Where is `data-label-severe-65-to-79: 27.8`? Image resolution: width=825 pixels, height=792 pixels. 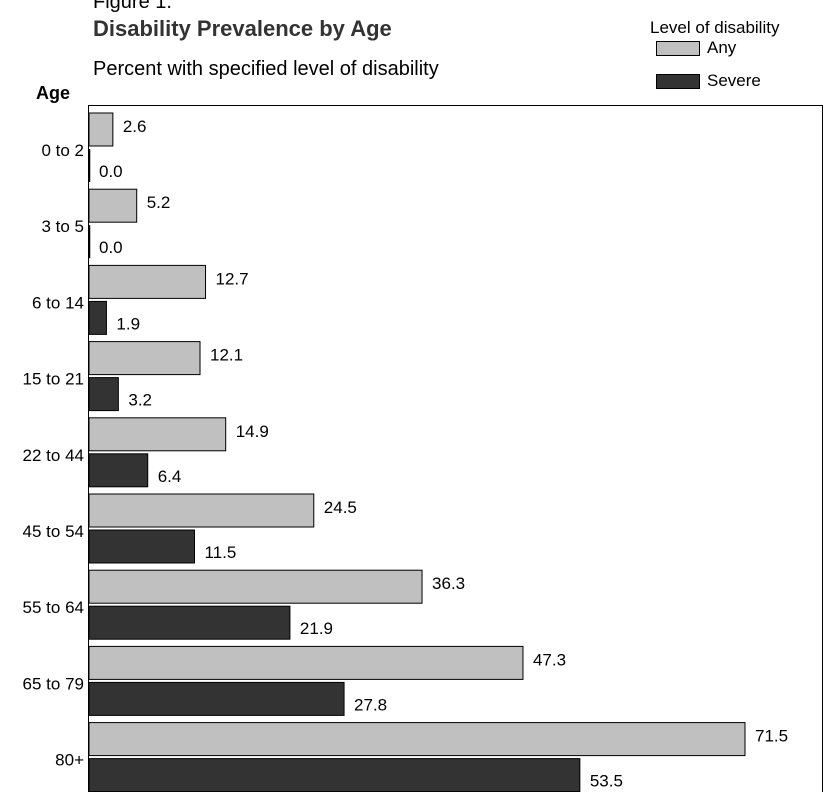 data-label-severe-65-to-79: 27.8 is located at coordinates (370, 704).